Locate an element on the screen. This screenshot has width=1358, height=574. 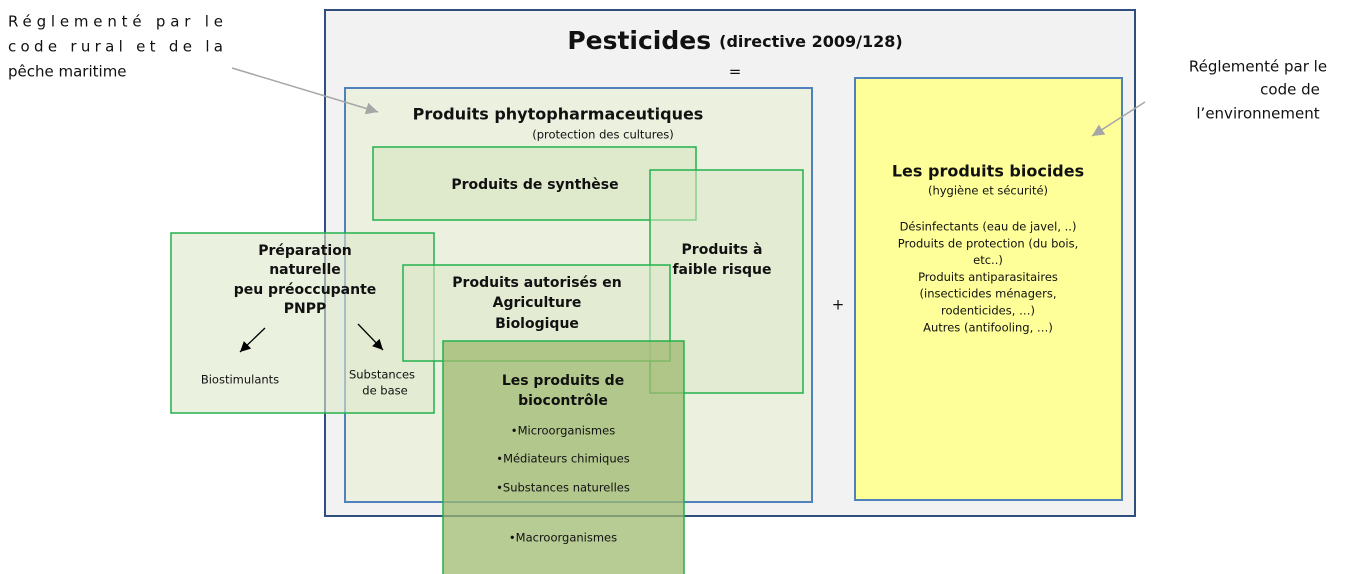
biocontrole-item: •Médiateurs chimiques is located at coordinates (562, 459).